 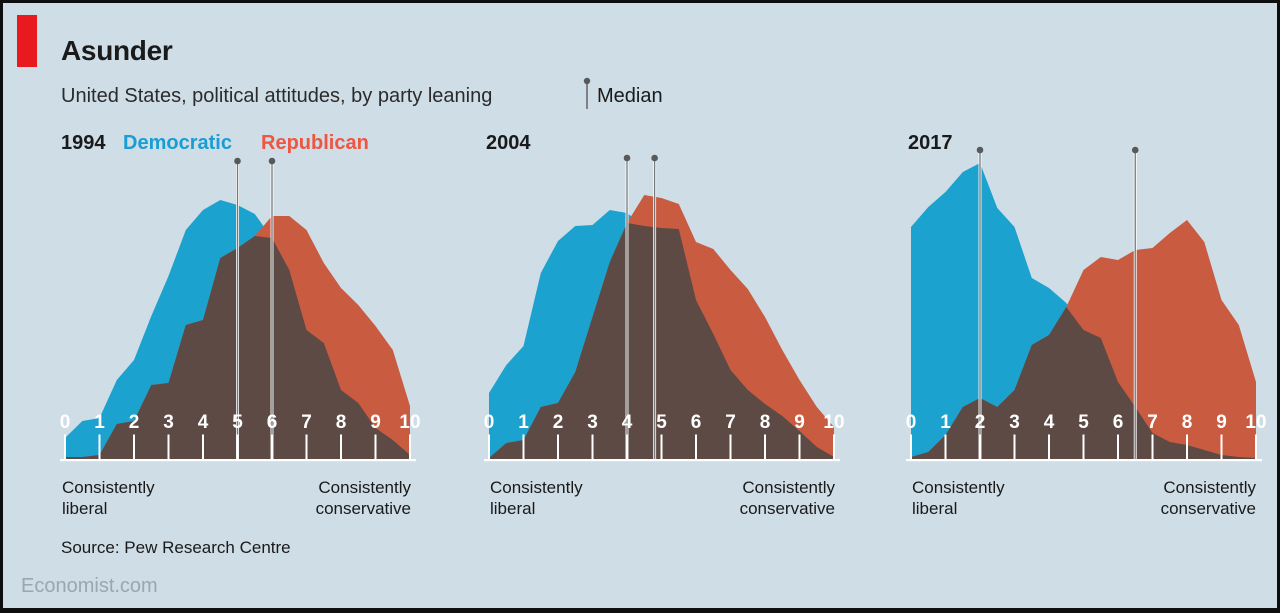 What do you see at coordinates (627, 422) in the screenshot?
I see `x-tick-label-2004-4: 4` at bounding box center [627, 422].